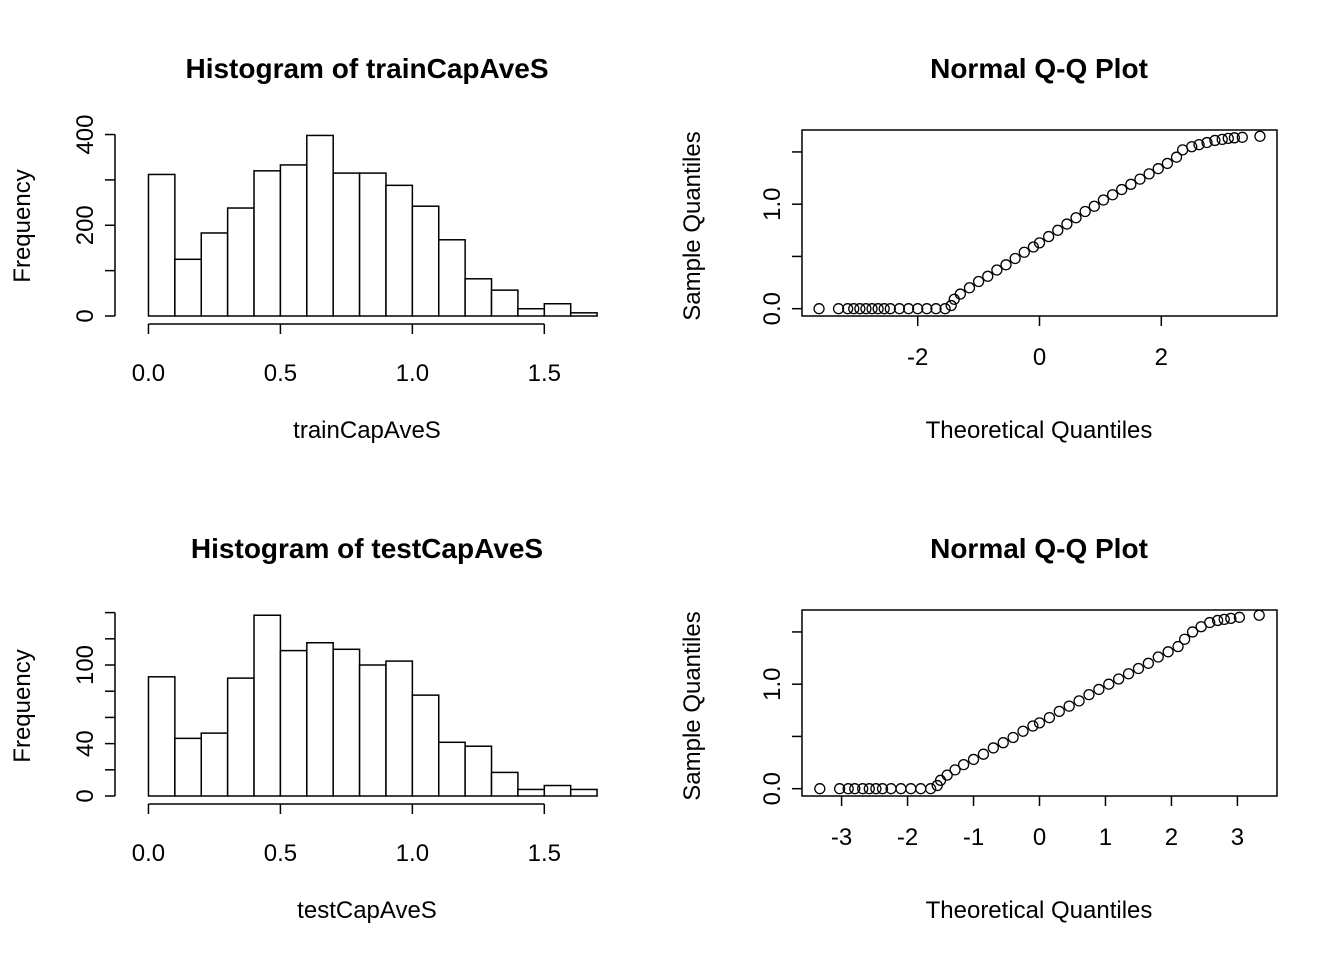 Image resolution: width=1344 pixels, height=960 pixels. Describe the element at coordinates (1161, 357) in the screenshot. I see `x-tick-label: 2` at that location.